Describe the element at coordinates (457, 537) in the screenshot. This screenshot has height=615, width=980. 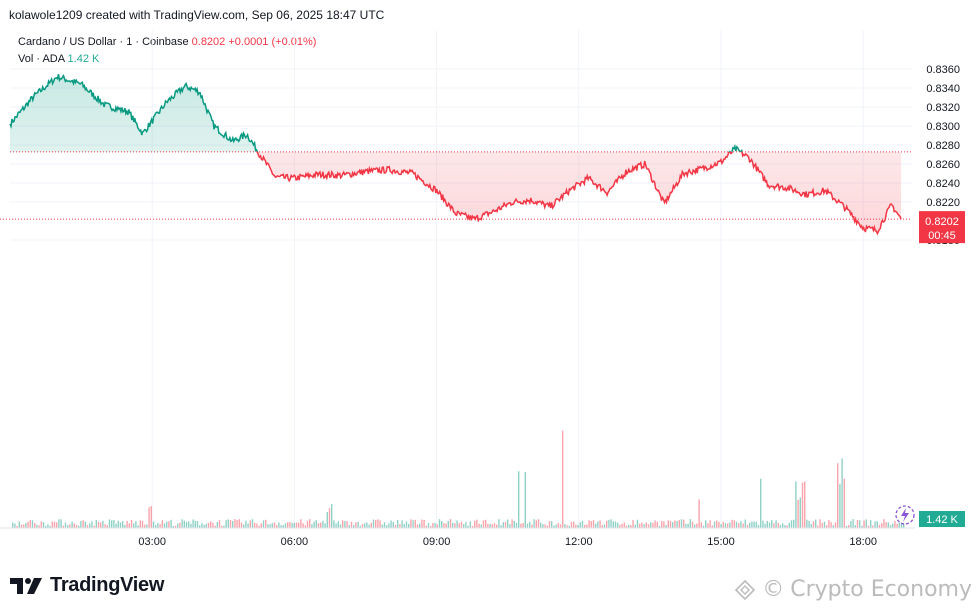
I see `time-axis: 03:00 06:00 09:00 12:00 15:00 18:00` at that location.